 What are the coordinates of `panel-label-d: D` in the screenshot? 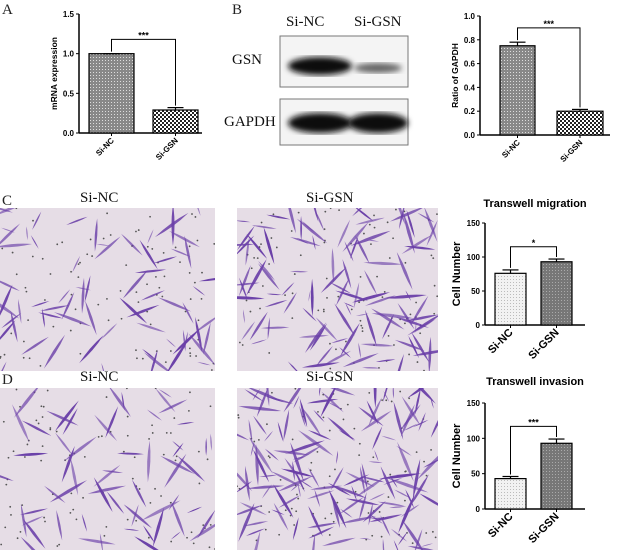 It's located at (7, 380).